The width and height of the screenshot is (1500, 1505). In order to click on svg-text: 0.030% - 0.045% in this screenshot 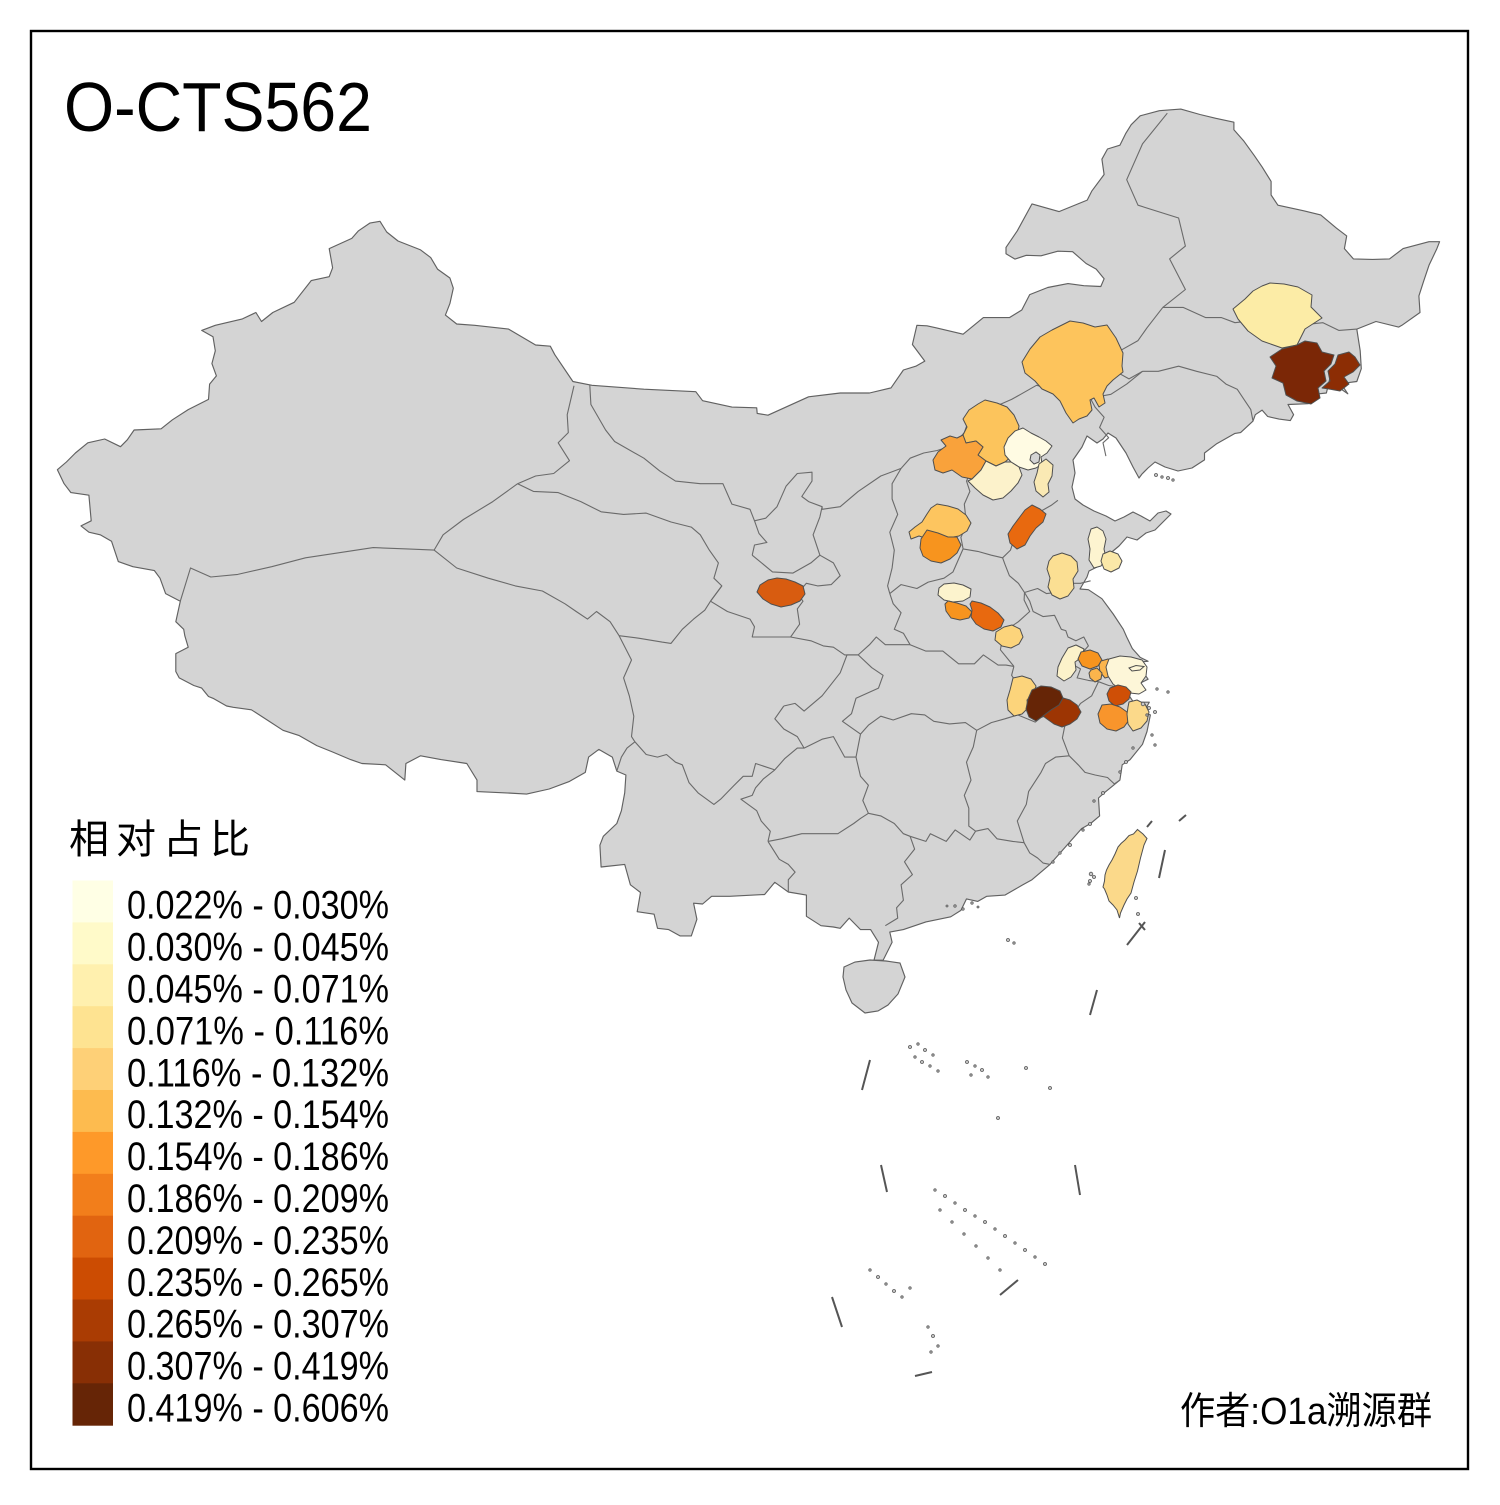, I will do `click(258, 948)`.